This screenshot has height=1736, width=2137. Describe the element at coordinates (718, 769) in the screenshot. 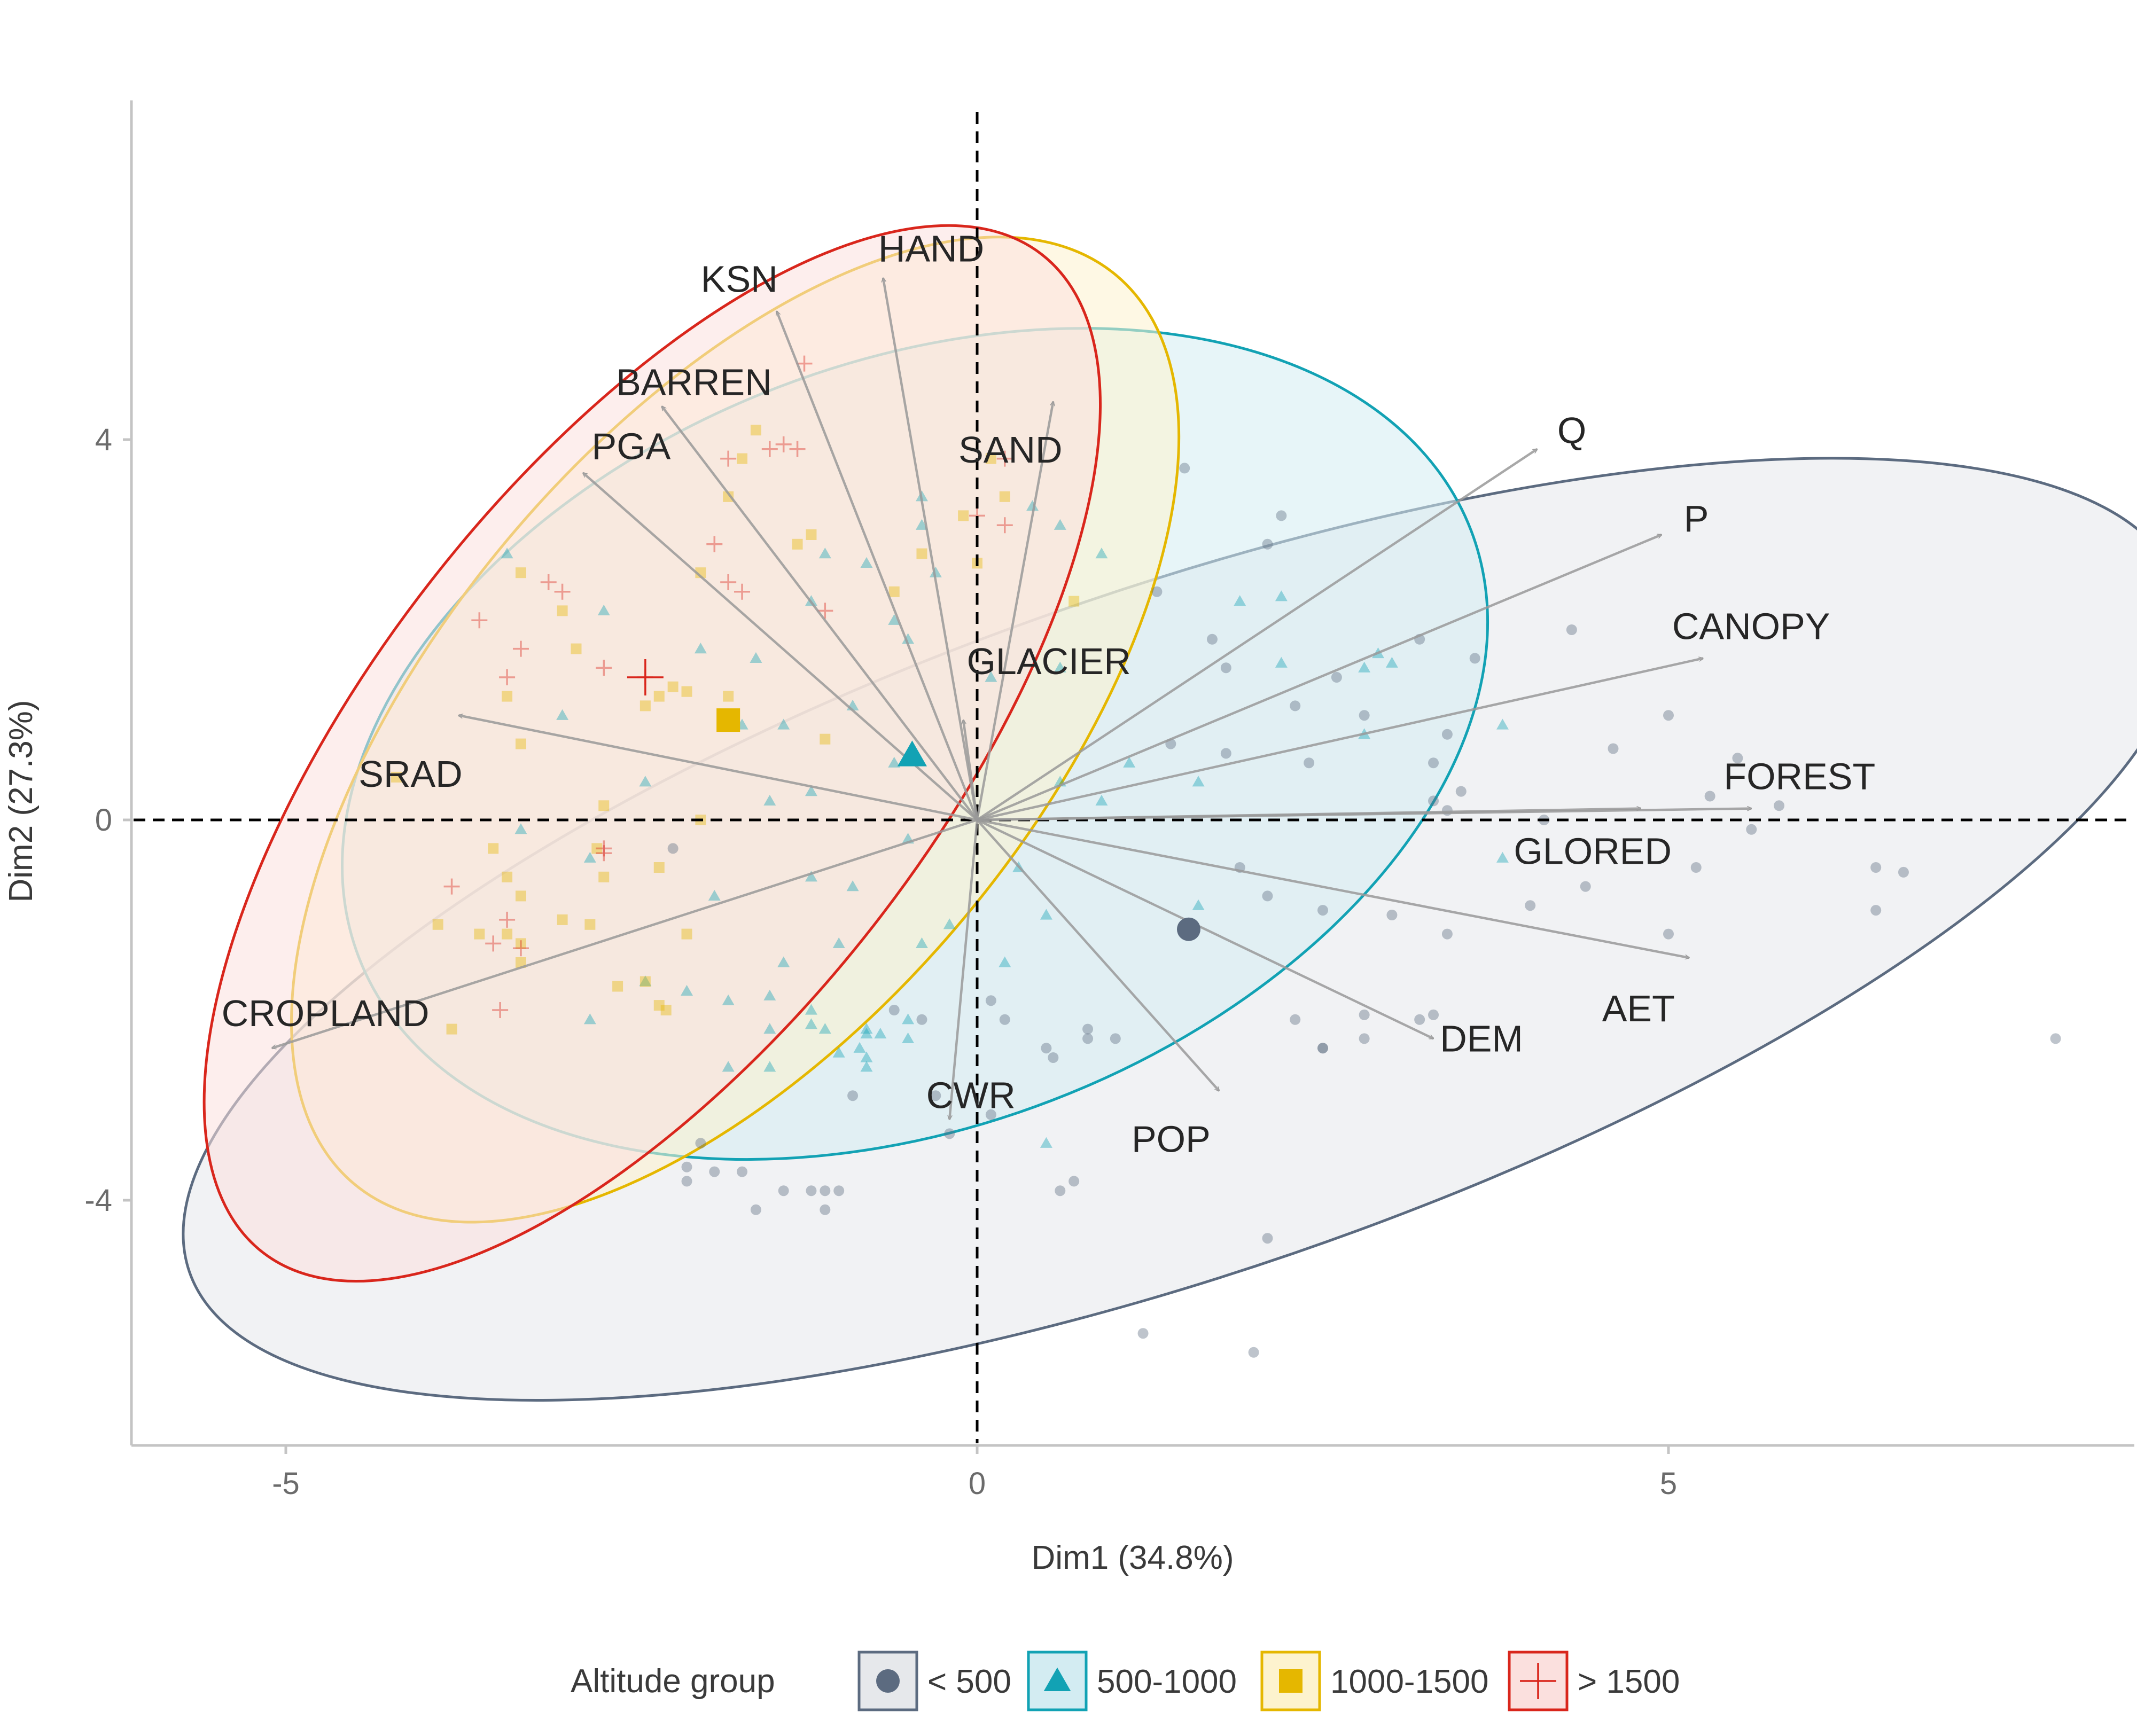

I see `arrow-srad` at that location.